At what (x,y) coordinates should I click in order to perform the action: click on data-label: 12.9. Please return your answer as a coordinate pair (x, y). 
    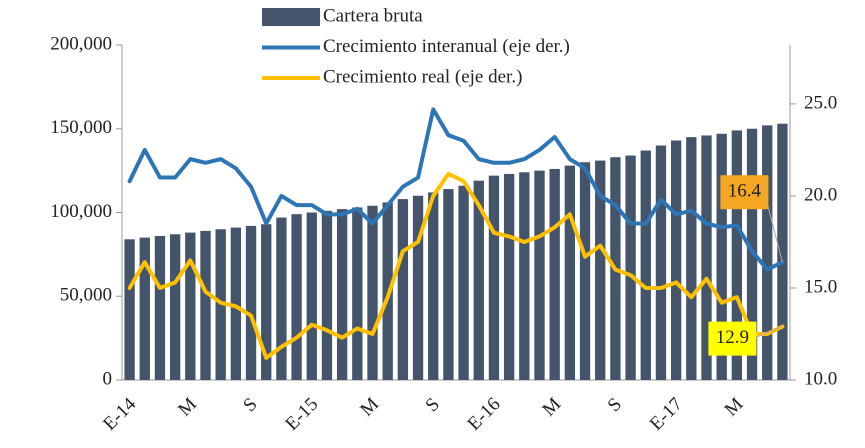
    Looking at the image, I should click on (732, 337).